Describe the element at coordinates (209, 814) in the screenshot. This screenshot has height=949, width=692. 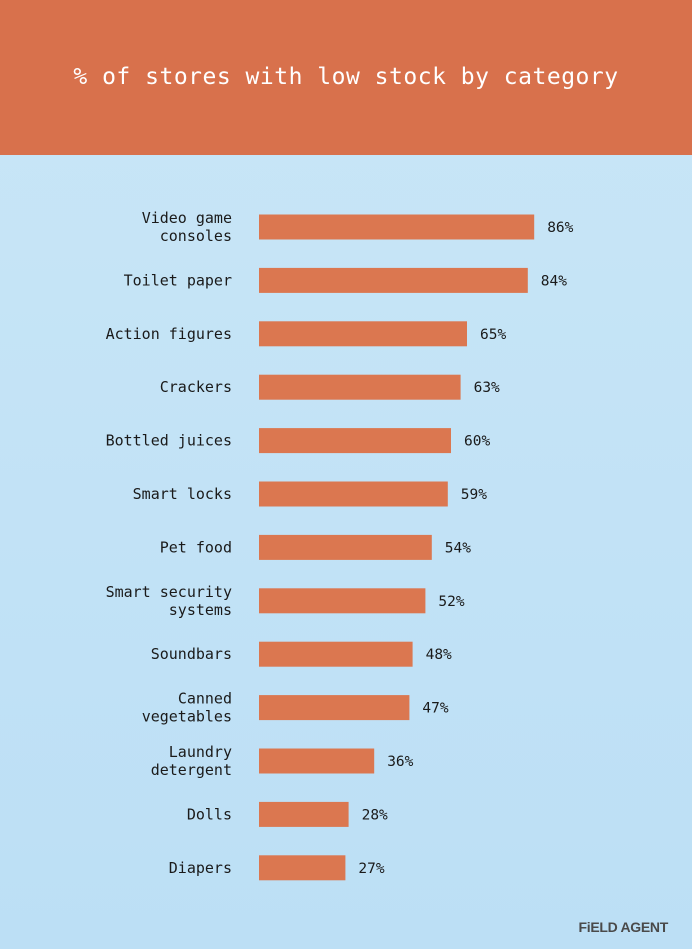
I see `category-label: Dolls` at that location.